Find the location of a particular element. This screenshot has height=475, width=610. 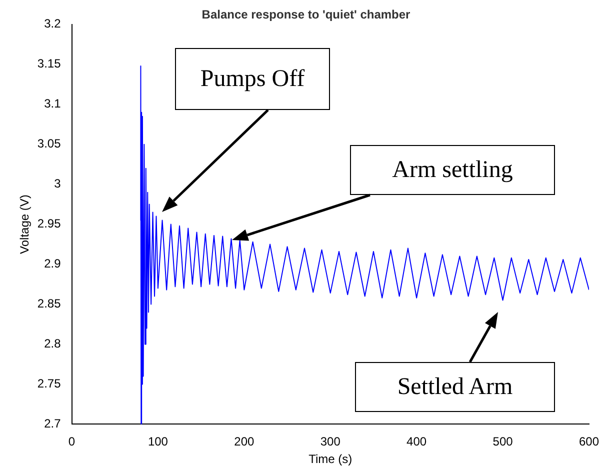

x-axis-title: Time (s) is located at coordinates (330, 459).